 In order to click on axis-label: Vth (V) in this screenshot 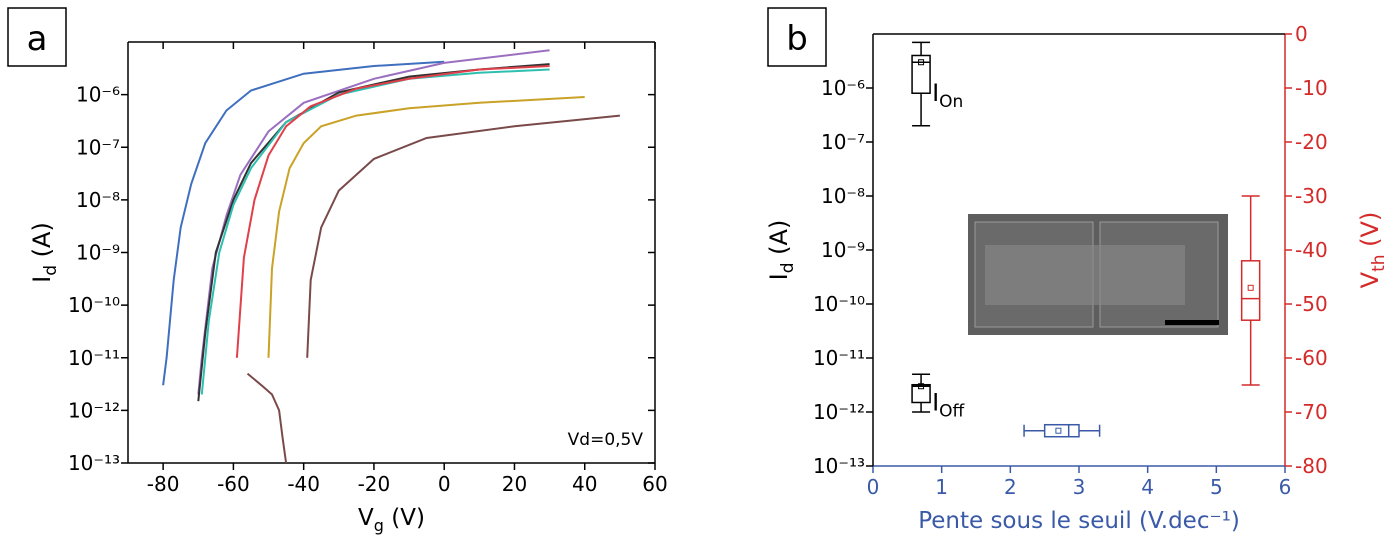, I will do `click(1372, 250)`.